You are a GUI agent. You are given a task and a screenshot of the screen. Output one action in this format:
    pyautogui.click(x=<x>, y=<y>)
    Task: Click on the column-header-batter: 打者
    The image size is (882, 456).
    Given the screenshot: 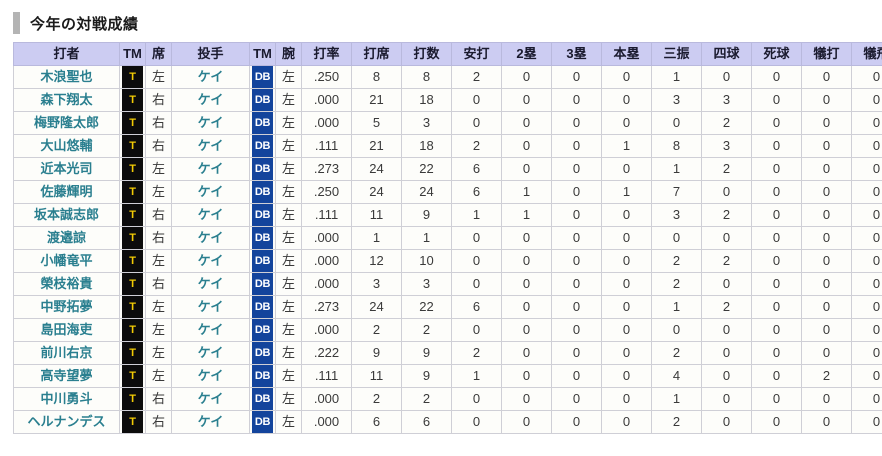 What is the action you would take?
    pyautogui.click(x=67, y=54)
    